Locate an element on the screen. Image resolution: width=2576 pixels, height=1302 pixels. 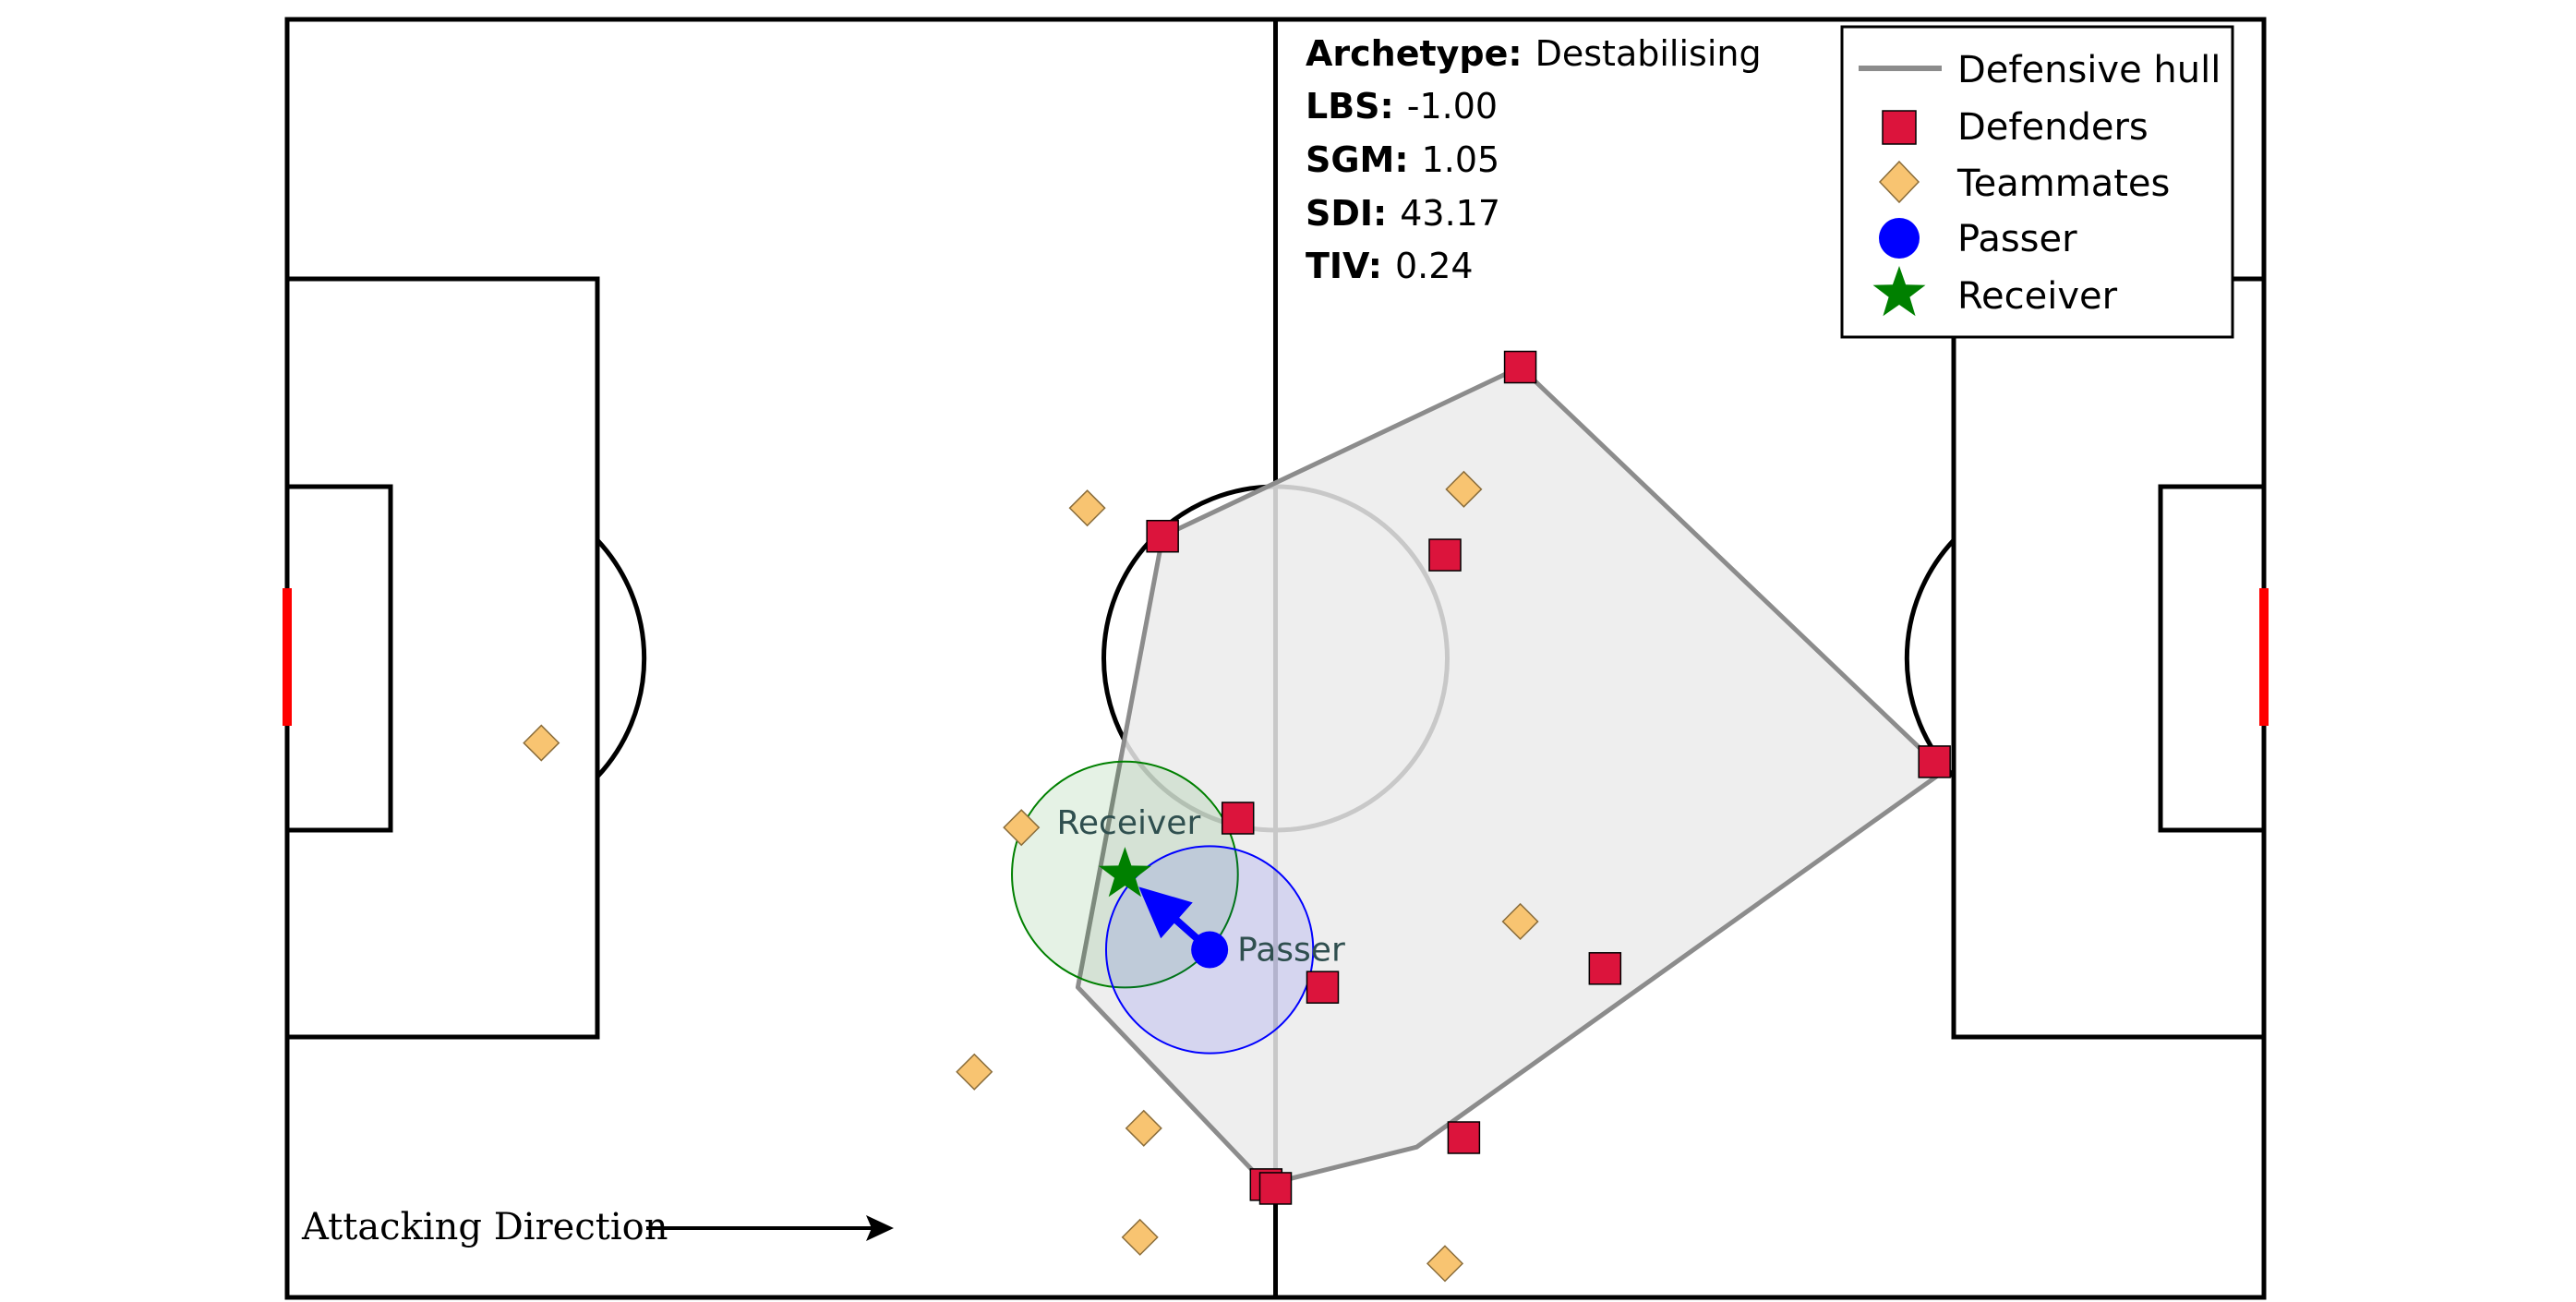
archetype-value: Destabilising is located at coordinates (1648, 53).